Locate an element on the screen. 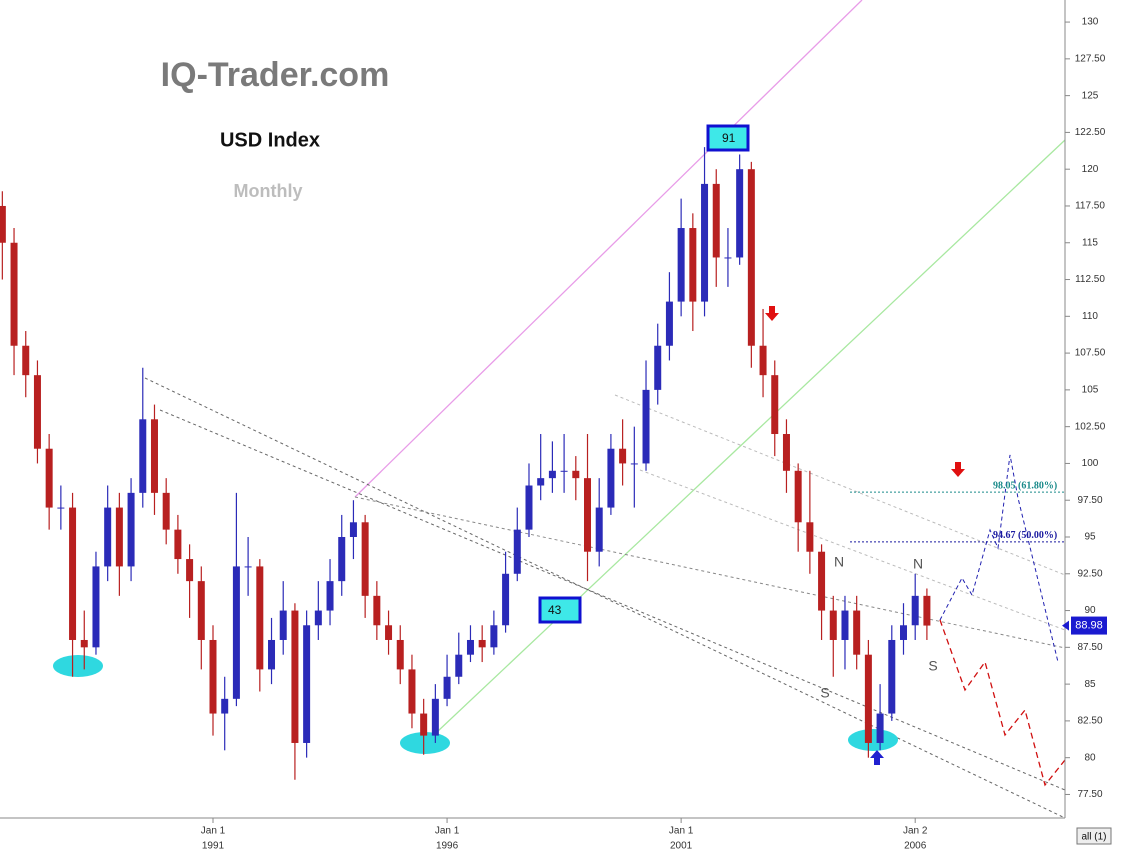  x-tick-label: 1991 is located at coordinates (213, 846).